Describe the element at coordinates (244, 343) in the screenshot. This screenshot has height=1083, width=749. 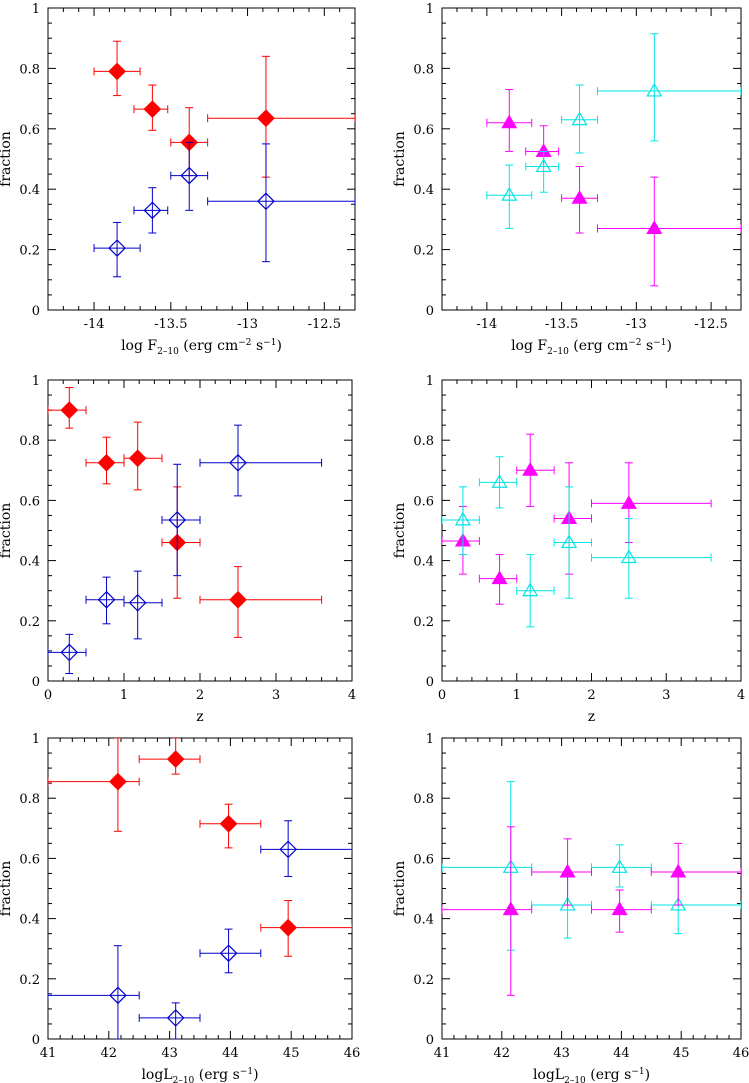
I see `x-axis-label-sup1: −2` at that location.